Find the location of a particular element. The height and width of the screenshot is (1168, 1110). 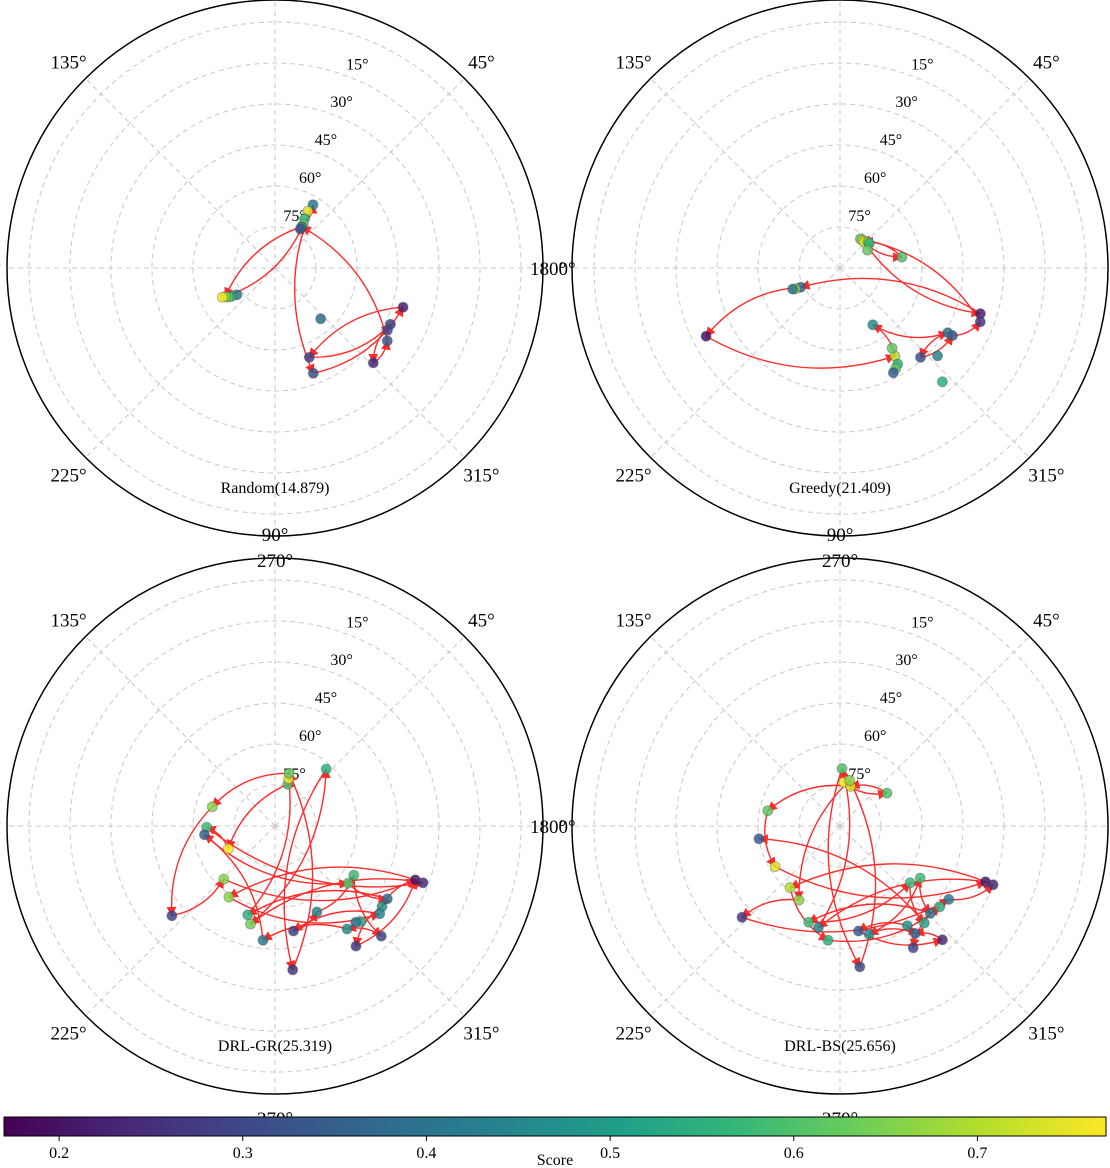

subplot-title: Random(14.879) is located at coordinates (275, 488).